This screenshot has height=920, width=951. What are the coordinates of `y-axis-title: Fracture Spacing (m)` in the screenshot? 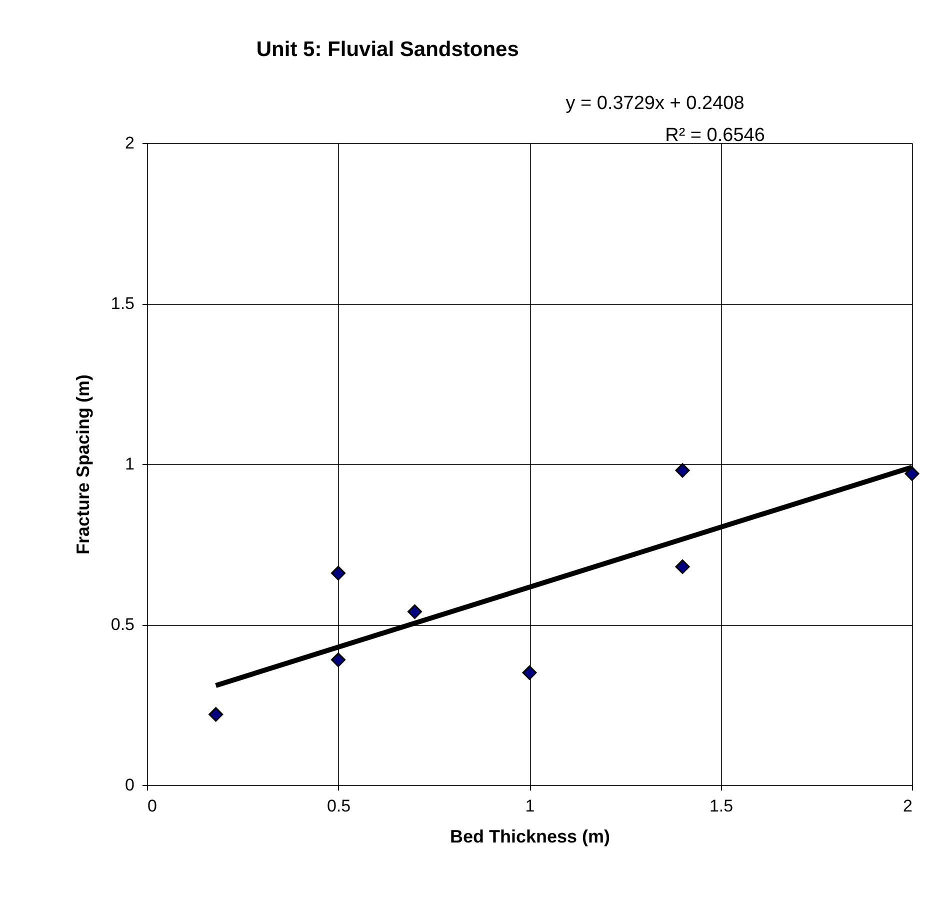 It's located at (82, 464).